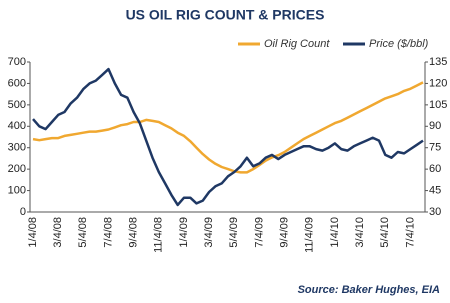 This screenshot has height=303, width=450. I want to click on y2-tick-label: 75, so click(435, 148).